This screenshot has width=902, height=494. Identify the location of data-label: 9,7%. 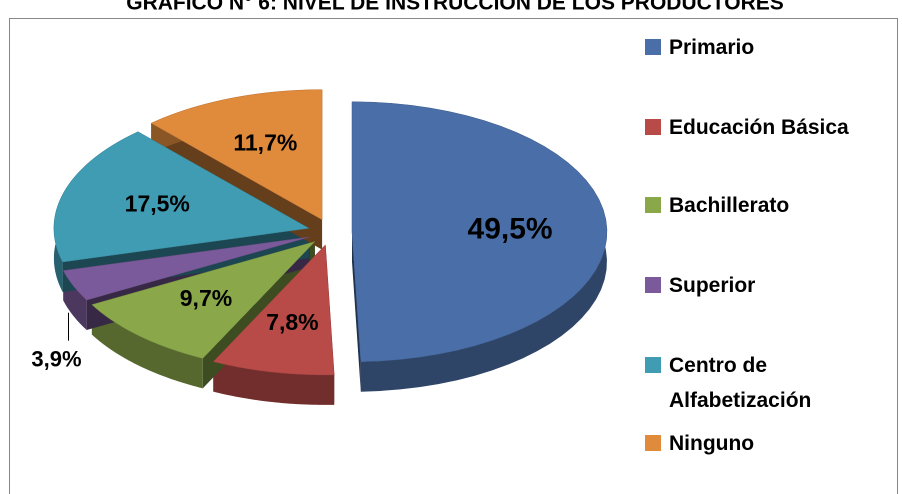
(206, 298).